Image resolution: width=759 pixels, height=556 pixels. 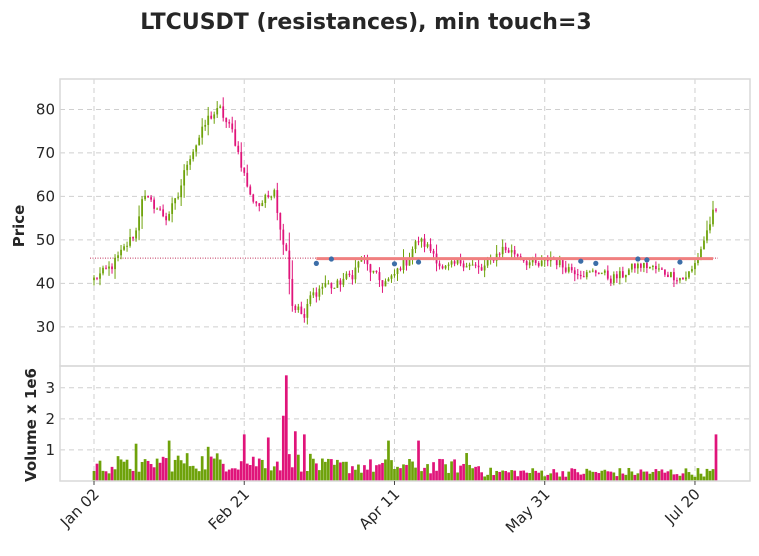 I want to click on price-tick-label: 80, so click(x=45, y=109).